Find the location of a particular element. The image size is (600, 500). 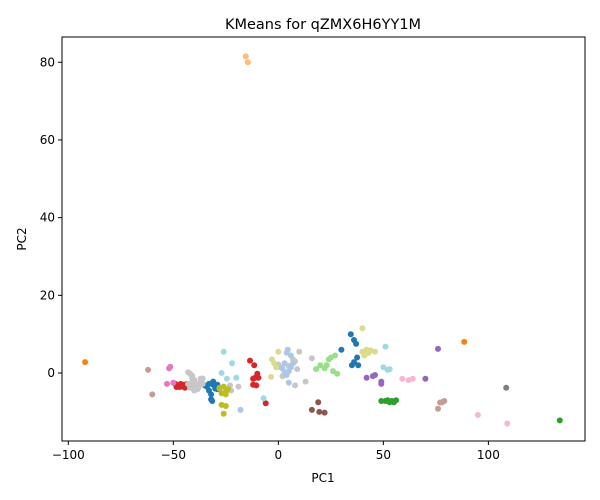

chart-title: KMeans for qZMX6H6YY1M is located at coordinates (323, 25).